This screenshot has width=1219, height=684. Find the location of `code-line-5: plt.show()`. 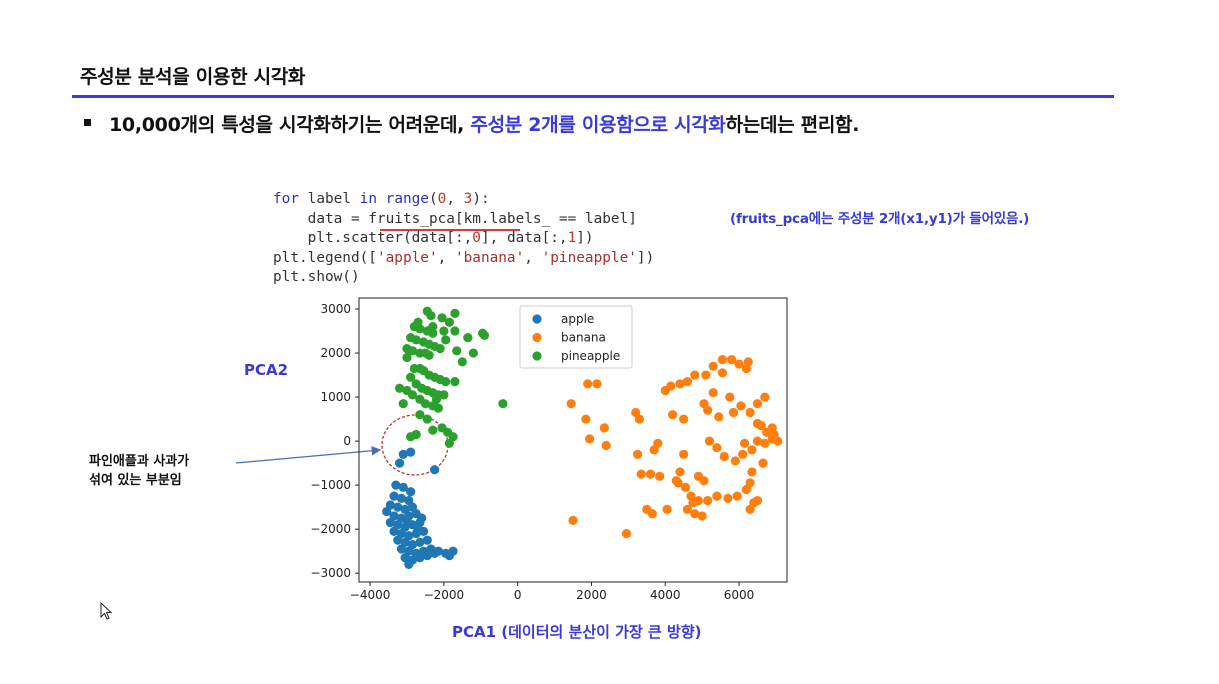

code-line-5: plt.show() is located at coordinates (316, 277).